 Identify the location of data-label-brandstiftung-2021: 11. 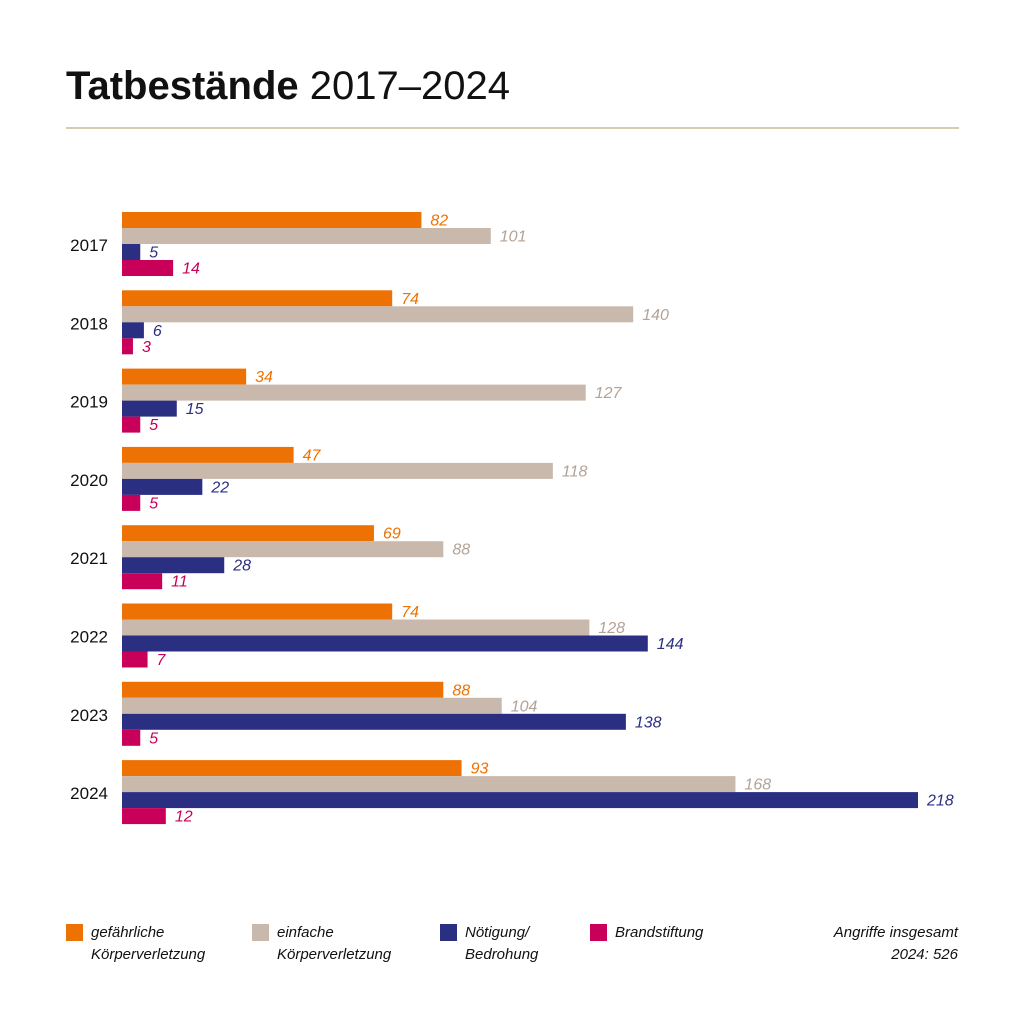
(179, 582).